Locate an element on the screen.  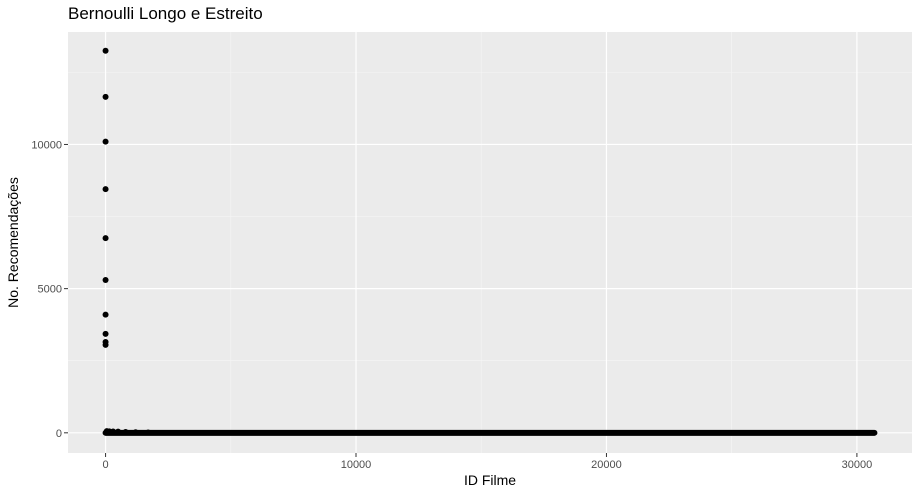
y-tick-label: 5000 is located at coordinates (50, 290).